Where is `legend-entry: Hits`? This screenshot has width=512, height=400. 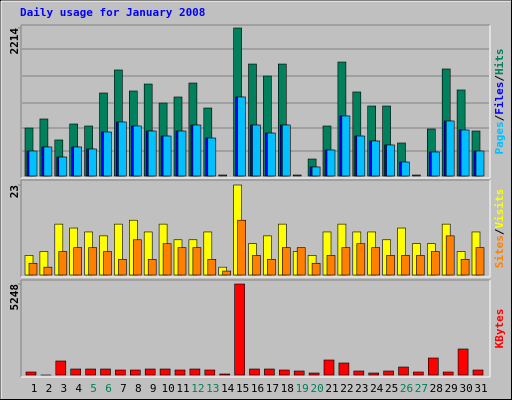
legend-entry: Hits is located at coordinates (499, 62).